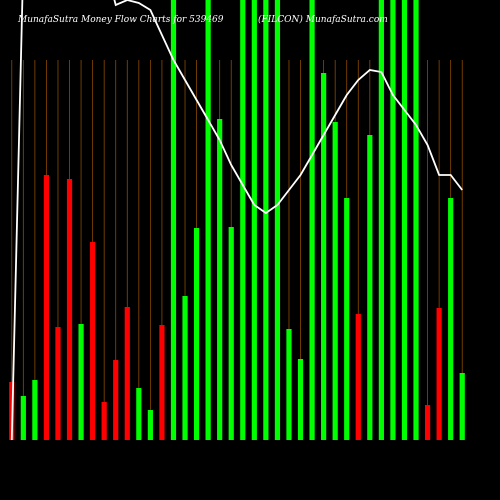 The height and width of the screenshot is (500, 500). What do you see at coordinates (323, 19) in the screenshot?
I see `chart-subtitle: (FILCON) MunafaSutra.com` at bounding box center [323, 19].